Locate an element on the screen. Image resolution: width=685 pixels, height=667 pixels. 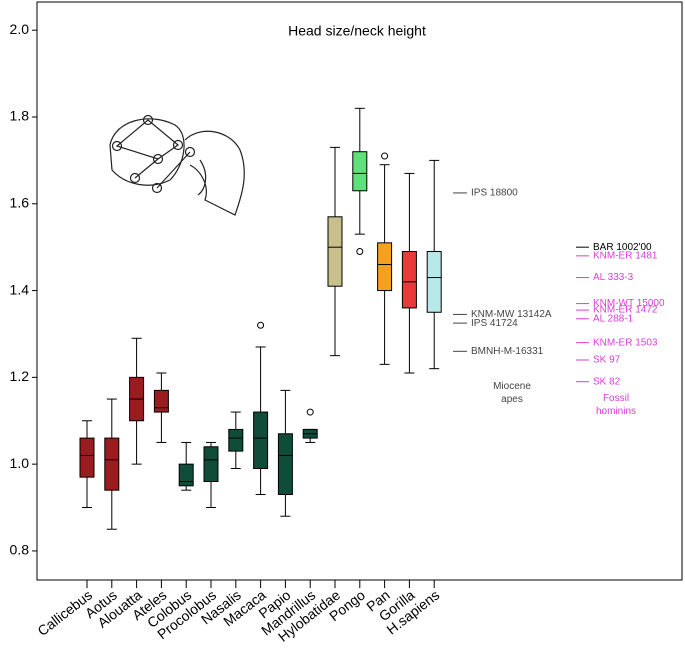
specimen-label: BMNH-M-16331 is located at coordinates (507, 351).